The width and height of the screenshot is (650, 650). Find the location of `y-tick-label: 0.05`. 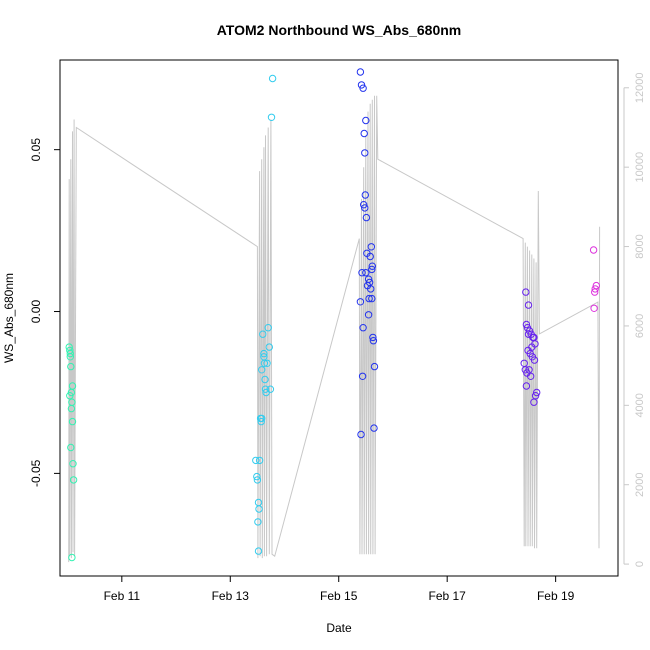

y-tick-label: 0.05 is located at coordinates (36, 150).